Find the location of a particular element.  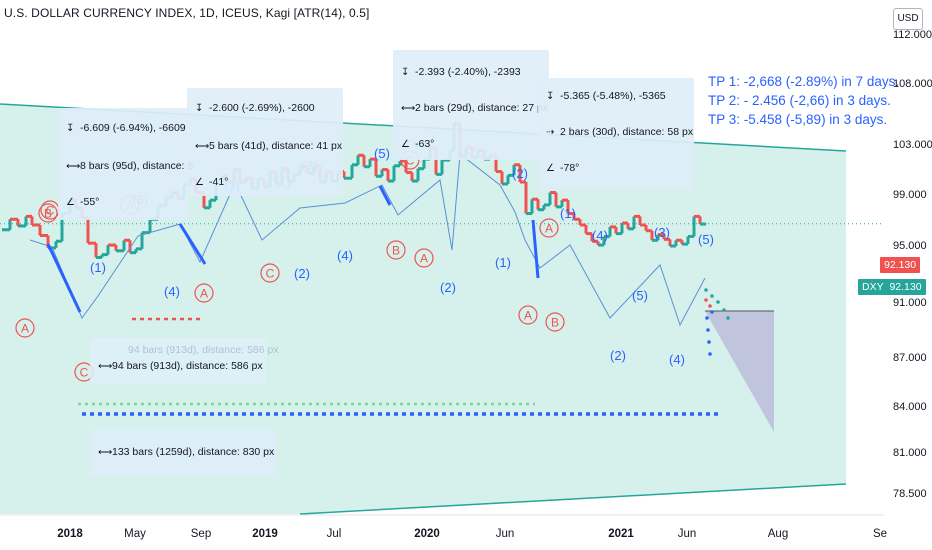

symbol-name: DXY is located at coordinates (873, 287).